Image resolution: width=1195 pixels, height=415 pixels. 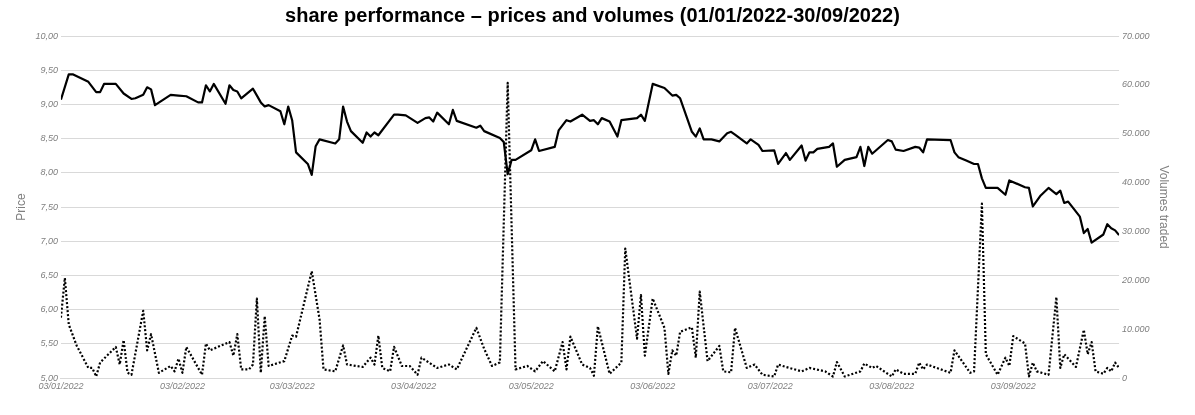 I want to click on x-tick-label: 03/01/2022, so click(x=61, y=386).